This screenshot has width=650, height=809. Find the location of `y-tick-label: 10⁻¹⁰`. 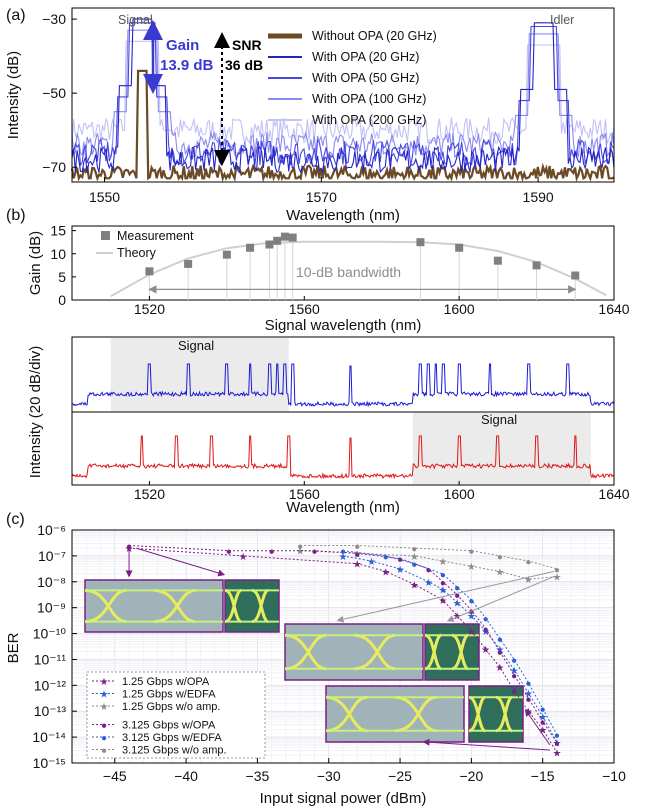

y-tick-label: 10⁻¹⁰ is located at coordinates (50, 634).